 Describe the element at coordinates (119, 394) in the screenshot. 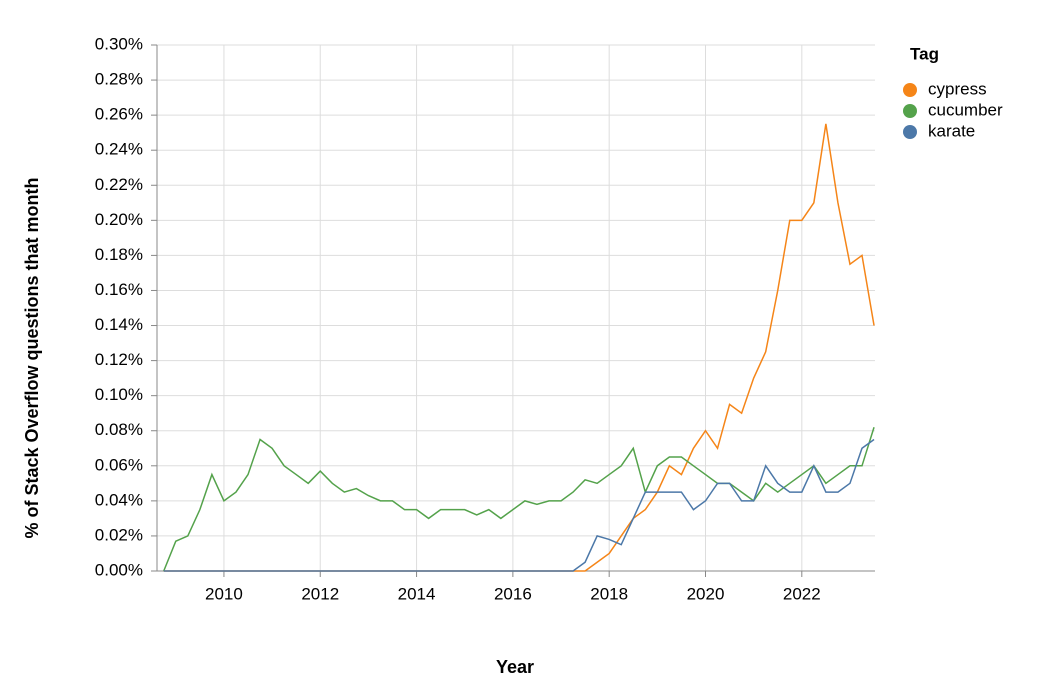

I see `y-tick-label: 0.10%` at that location.